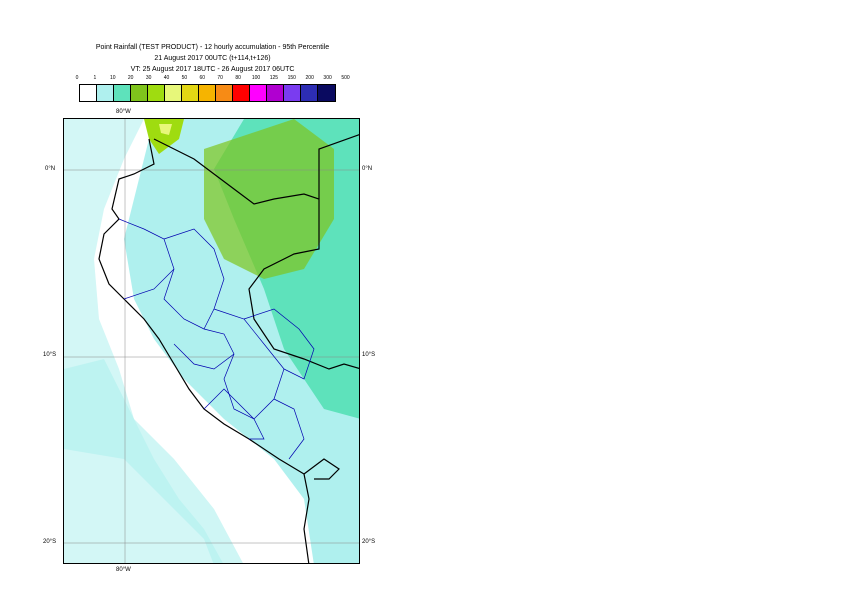 The height and width of the screenshot is (596, 842). Describe the element at coordinates (113, 78) in the screenshot. I see `legend-tick-label: 10` at that location.